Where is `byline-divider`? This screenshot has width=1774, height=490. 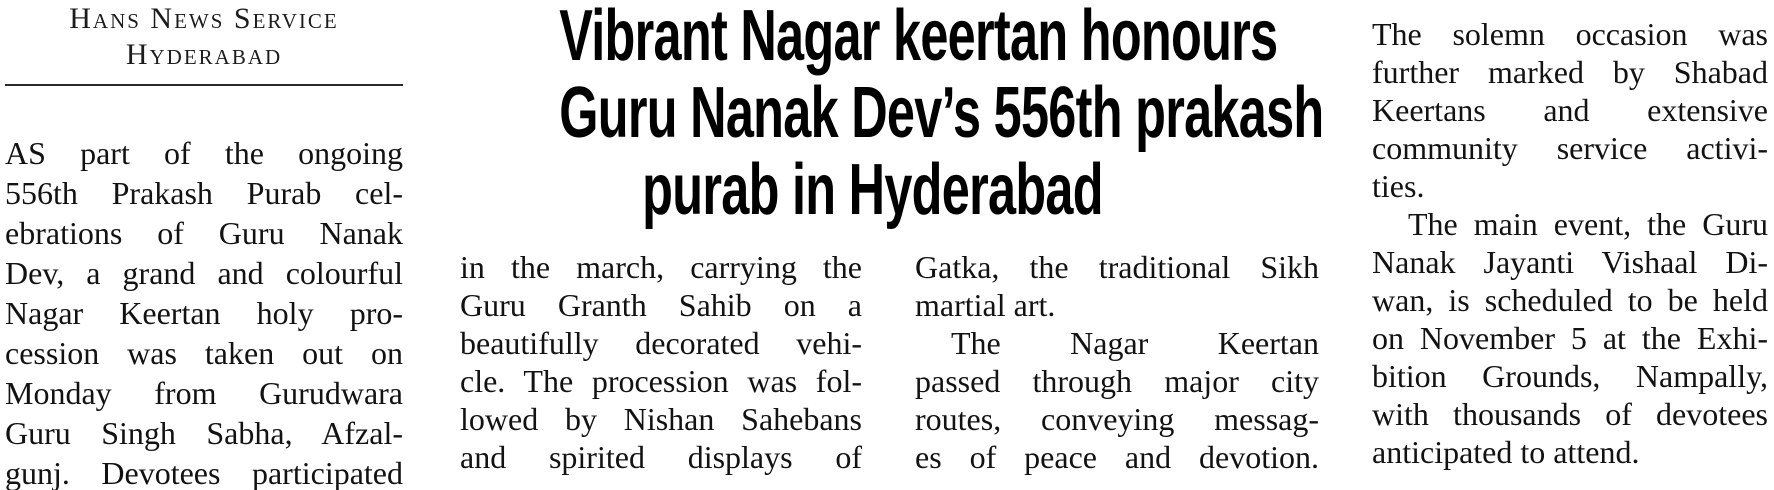 byline-divider is located at coordinates (204, 85).